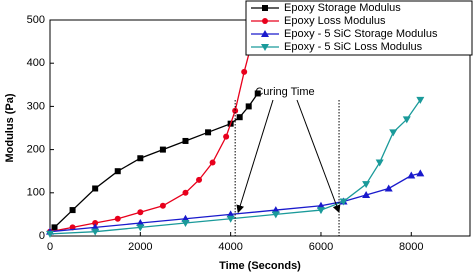 Image resolution: width=474 pixels, height=274 pixels. Describe the element at coordinates (140, 247) in the screenshot. I see `x-tick-label: 2000` at that location.